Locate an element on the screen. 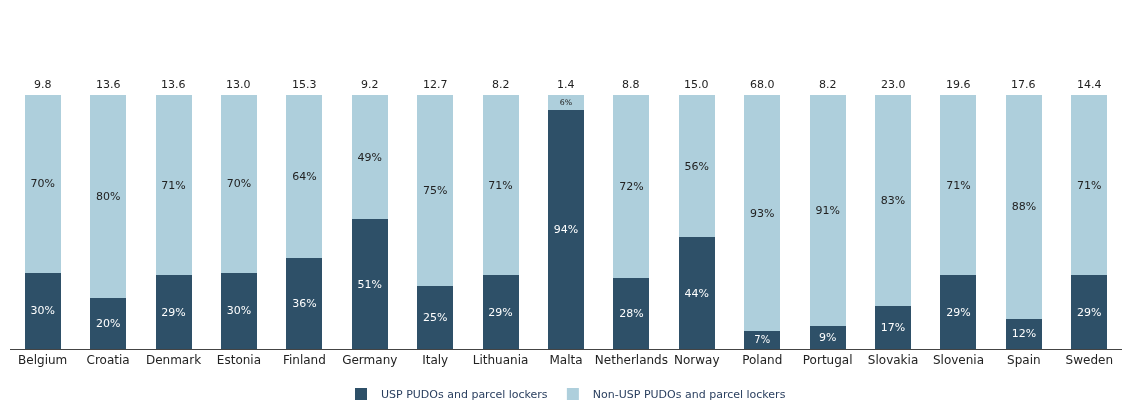 Image resolution: width=1132 pixels, height=419 pixels. legend-label: Non-USP PUDOs and parcel lockers is located at coordinates (689, 395).